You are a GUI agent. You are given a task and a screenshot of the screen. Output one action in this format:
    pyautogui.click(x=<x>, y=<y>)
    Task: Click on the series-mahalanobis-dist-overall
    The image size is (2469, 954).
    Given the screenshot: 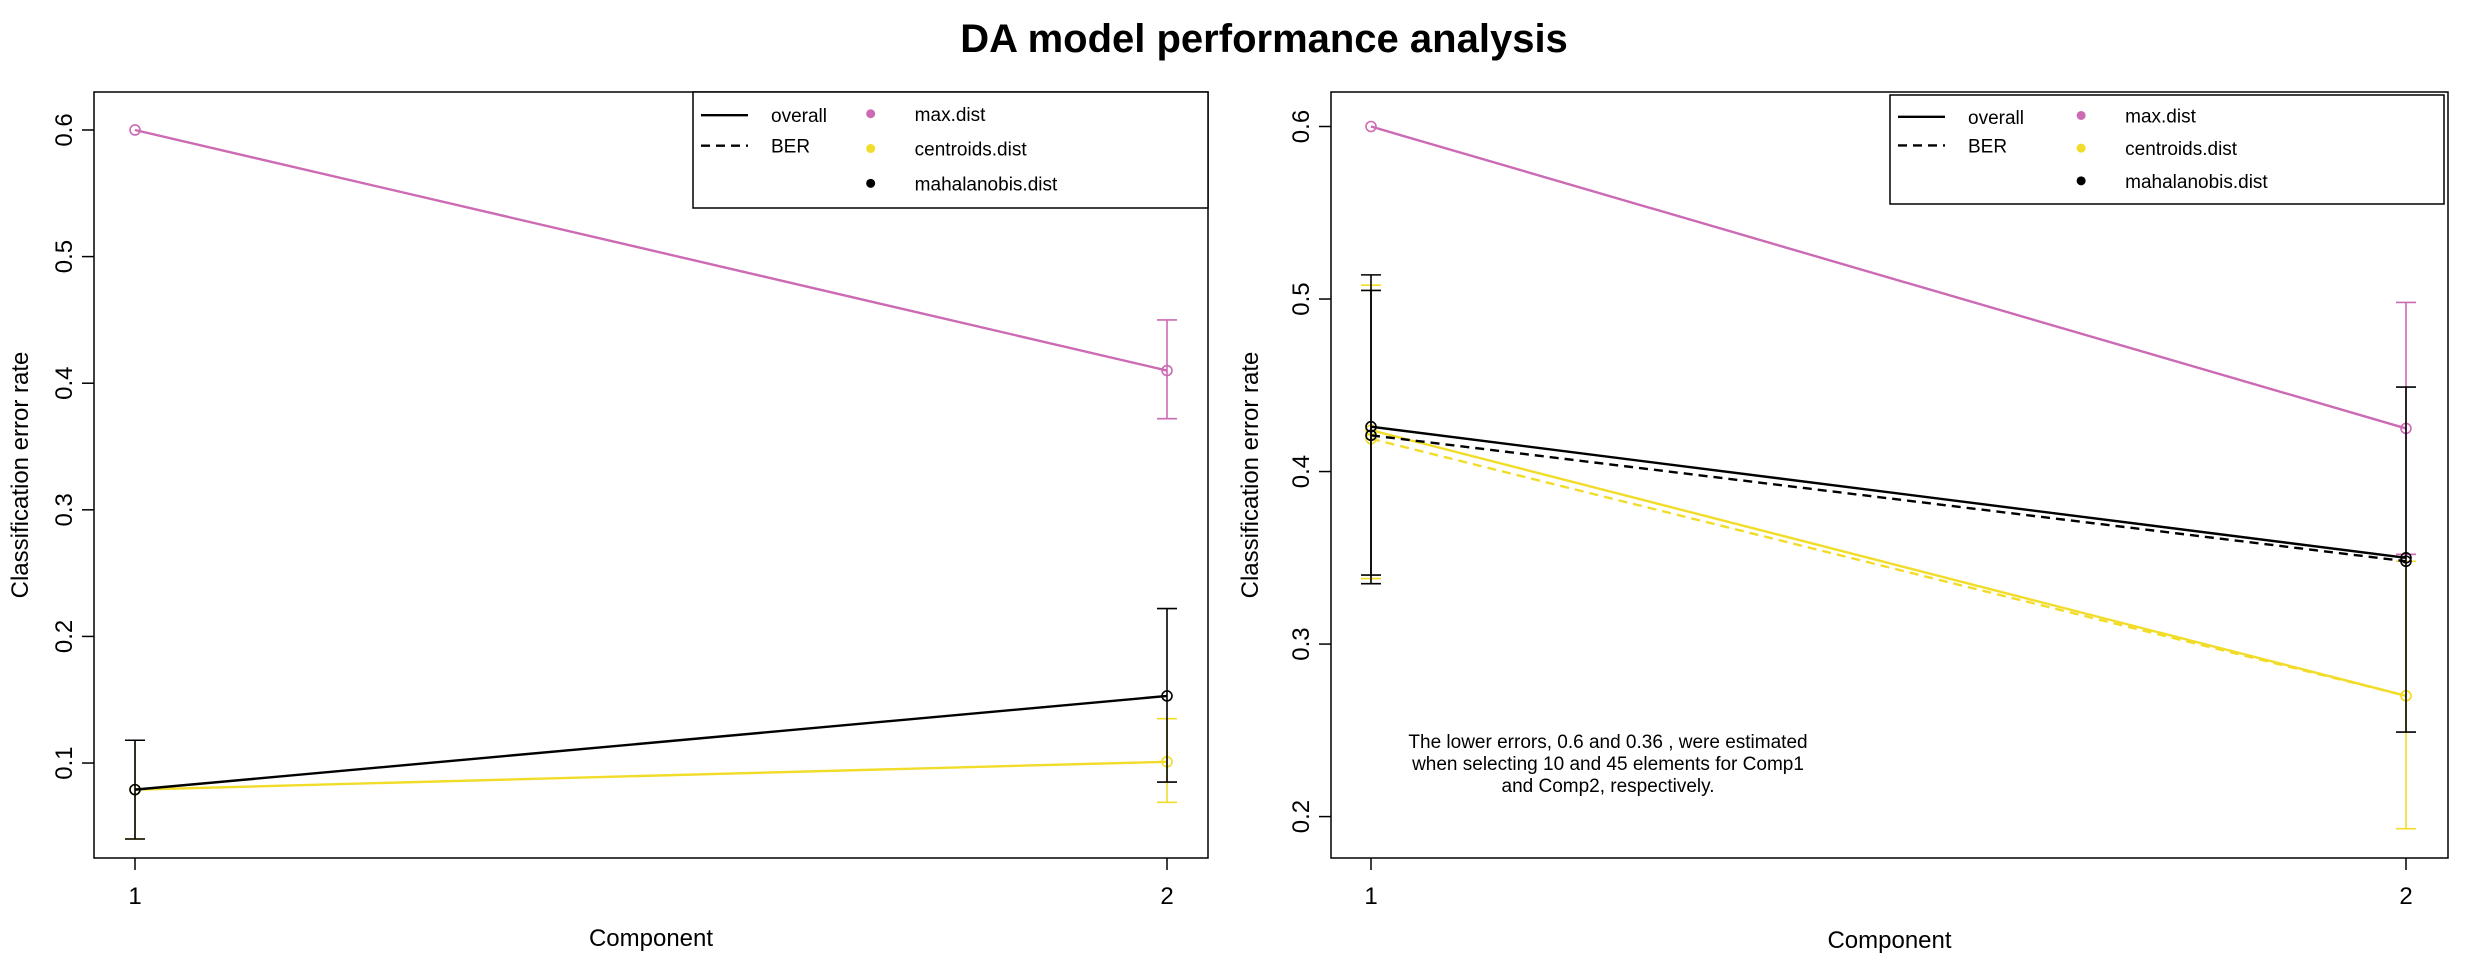 What is the action you would take?
    pyautogui.click(x=651, y=723)
    